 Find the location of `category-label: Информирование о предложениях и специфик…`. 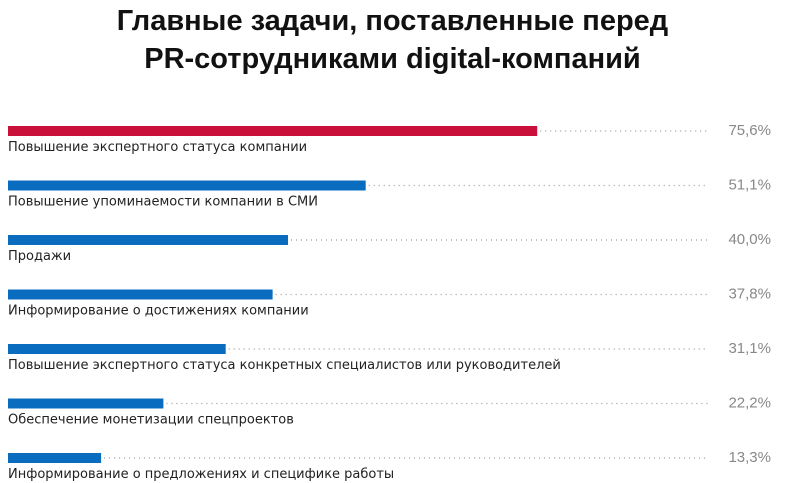

category-label: Информирование о предложениях и специфик… is located at coordinates (201, 474).